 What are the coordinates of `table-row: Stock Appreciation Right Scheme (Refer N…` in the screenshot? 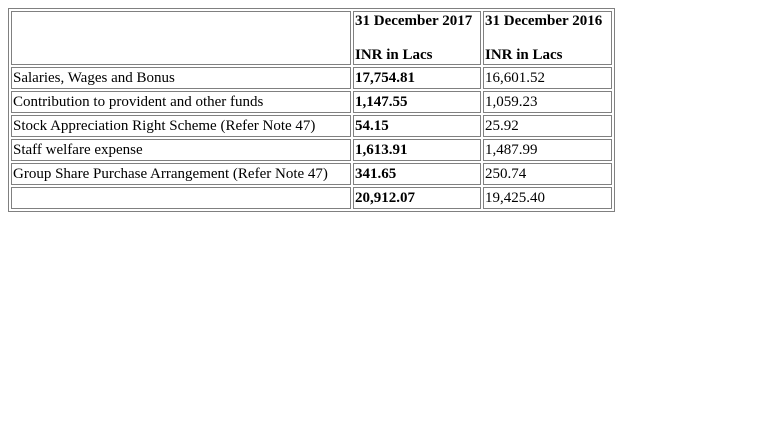 It's located at (311, 126).